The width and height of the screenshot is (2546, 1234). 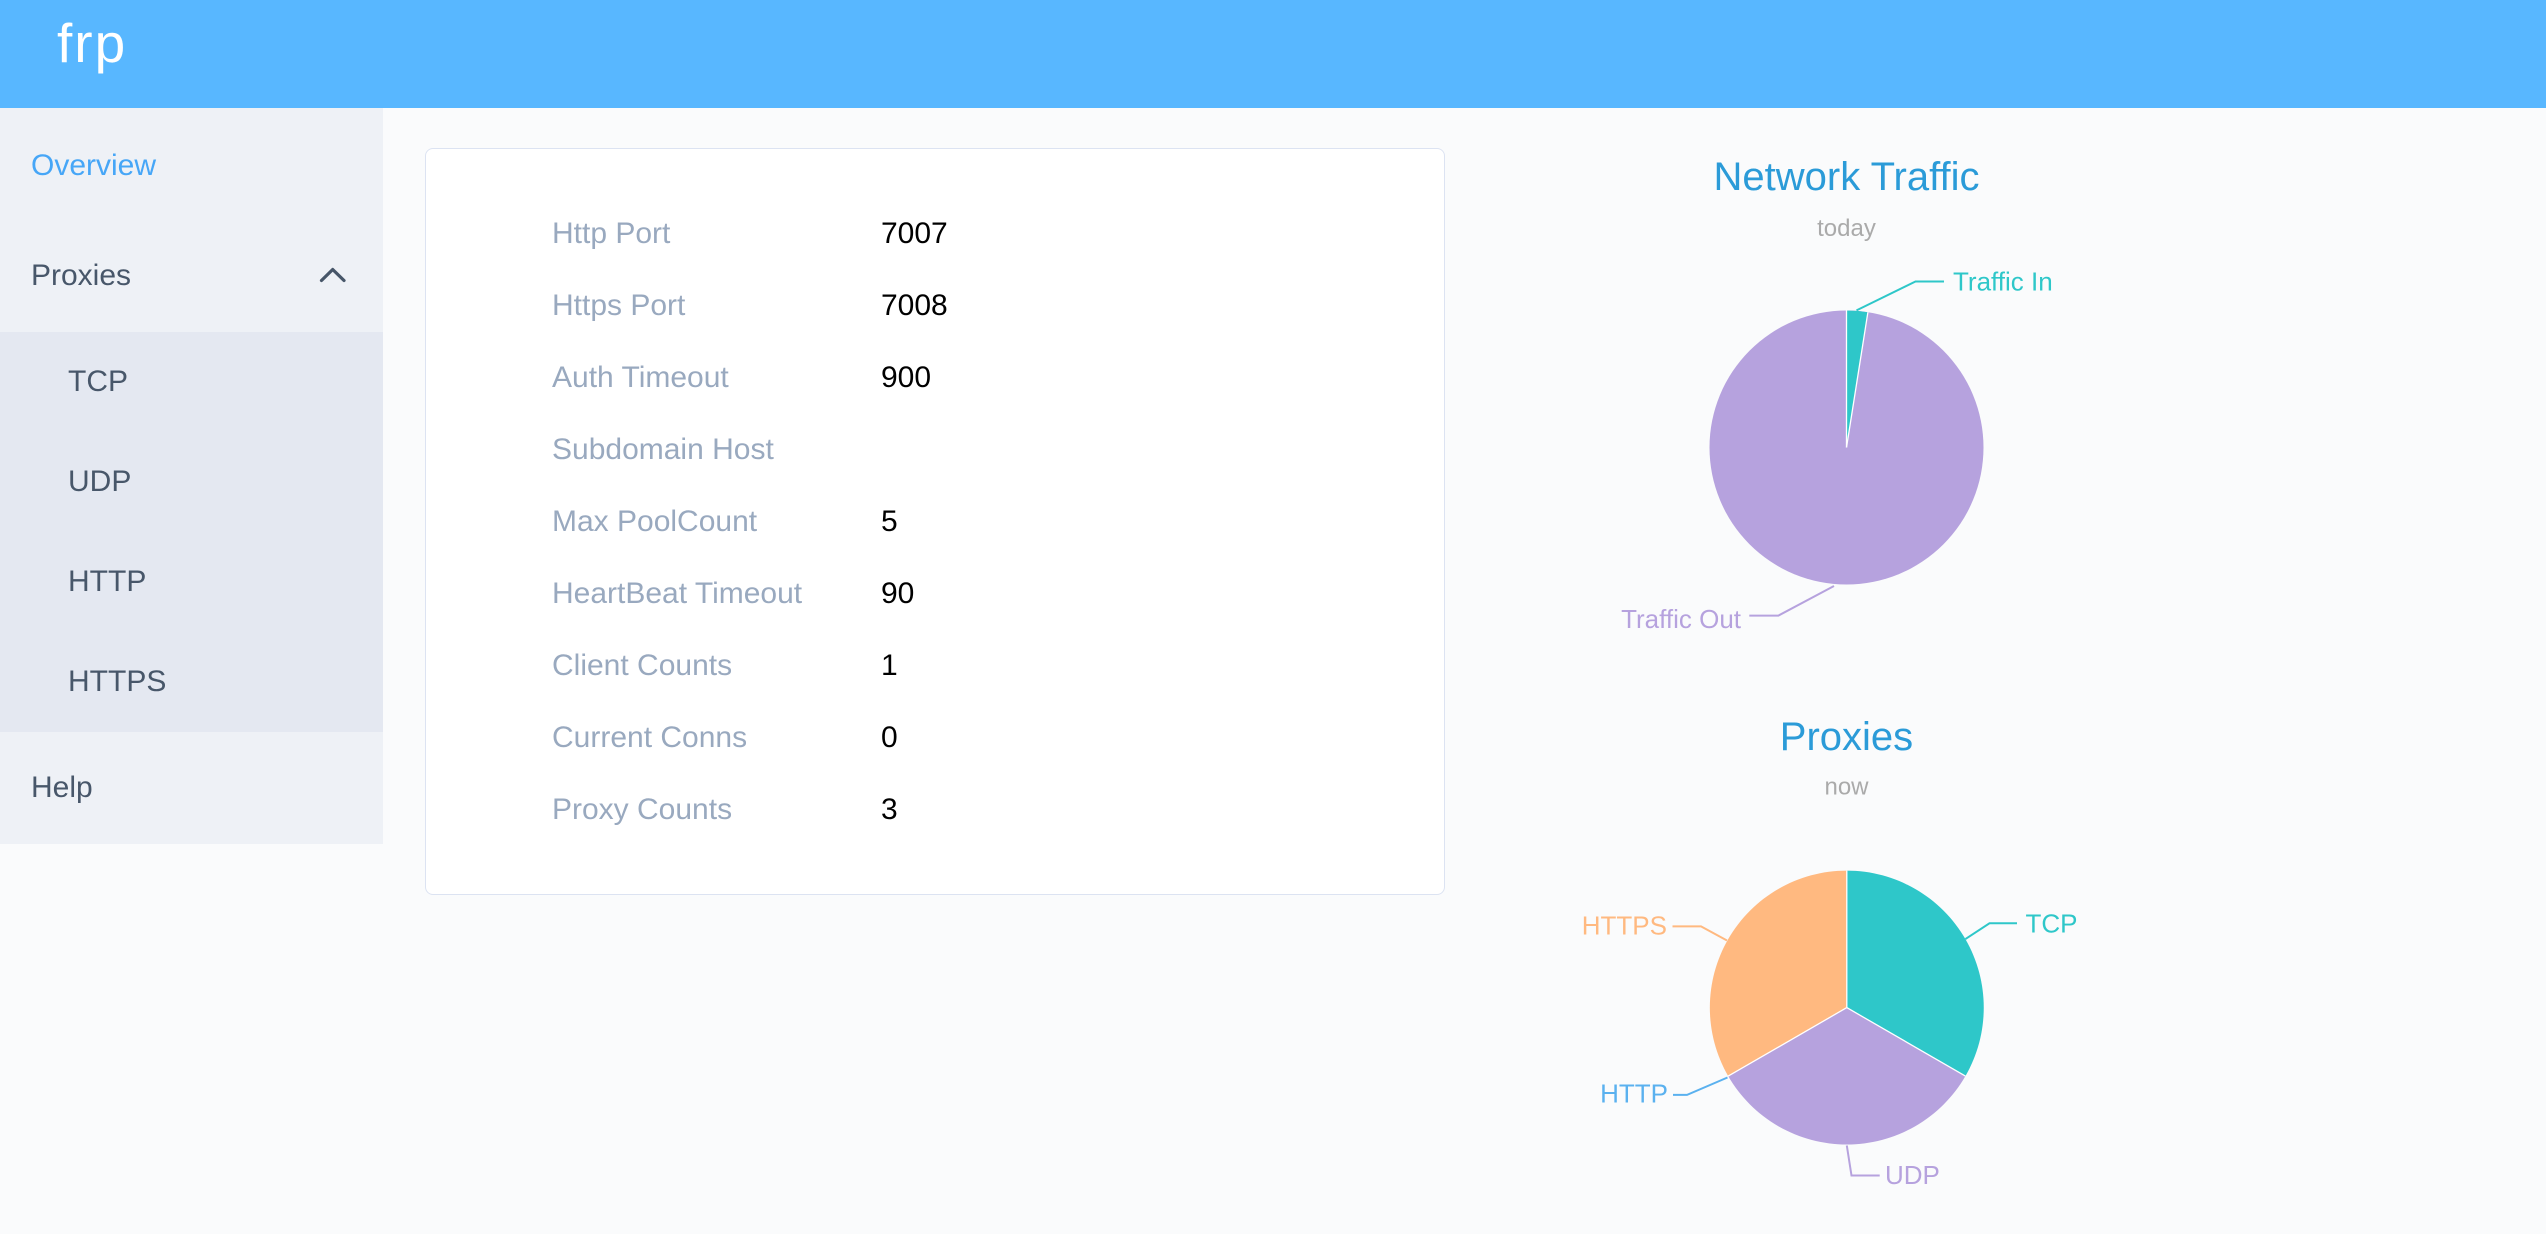 I want to click on svg-text: Network Traffic, so click(x=1847, y=177).